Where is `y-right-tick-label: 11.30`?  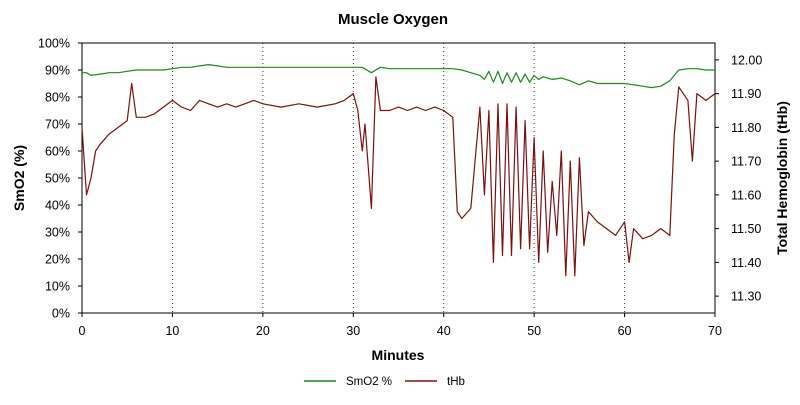 y-right-tick-label: 11.30 is located at coordinates (746, 297).